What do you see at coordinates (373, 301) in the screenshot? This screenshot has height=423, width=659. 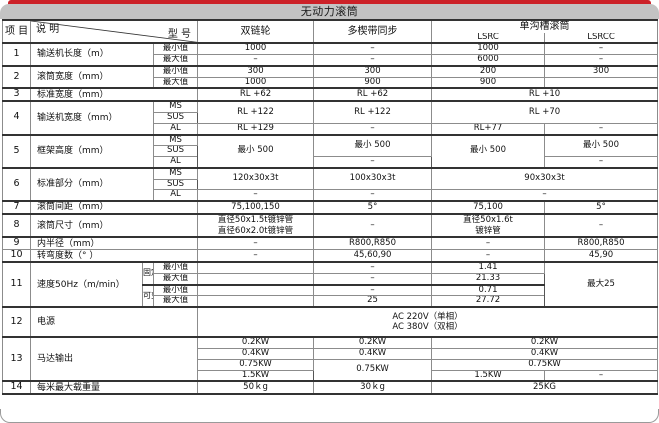 I see `cell-value: 25` at bounding box center [373, 301].